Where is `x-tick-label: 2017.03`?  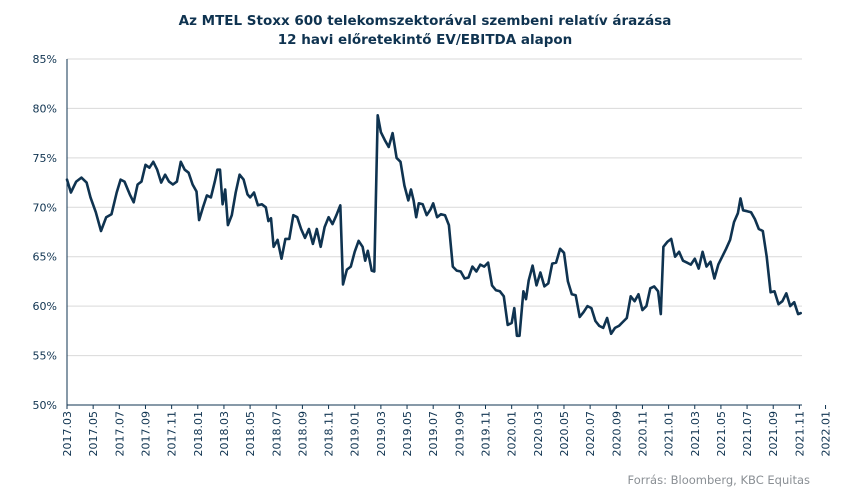 x-tick-label: 2017.03 is located at coordinates (67, 434).